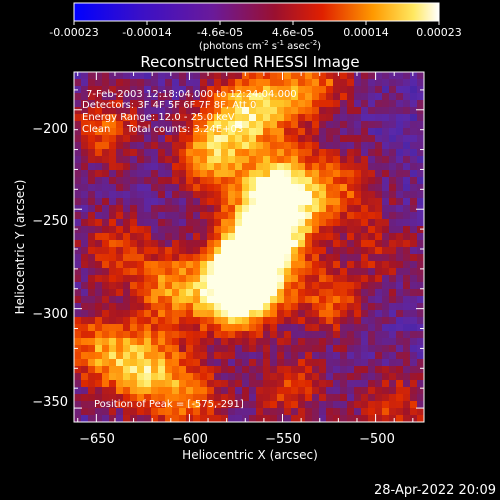 The image size is (500, 500). Describe the element at coordinates (256, 23) in the screenshot. I see `colorbar-ticks` at that location.